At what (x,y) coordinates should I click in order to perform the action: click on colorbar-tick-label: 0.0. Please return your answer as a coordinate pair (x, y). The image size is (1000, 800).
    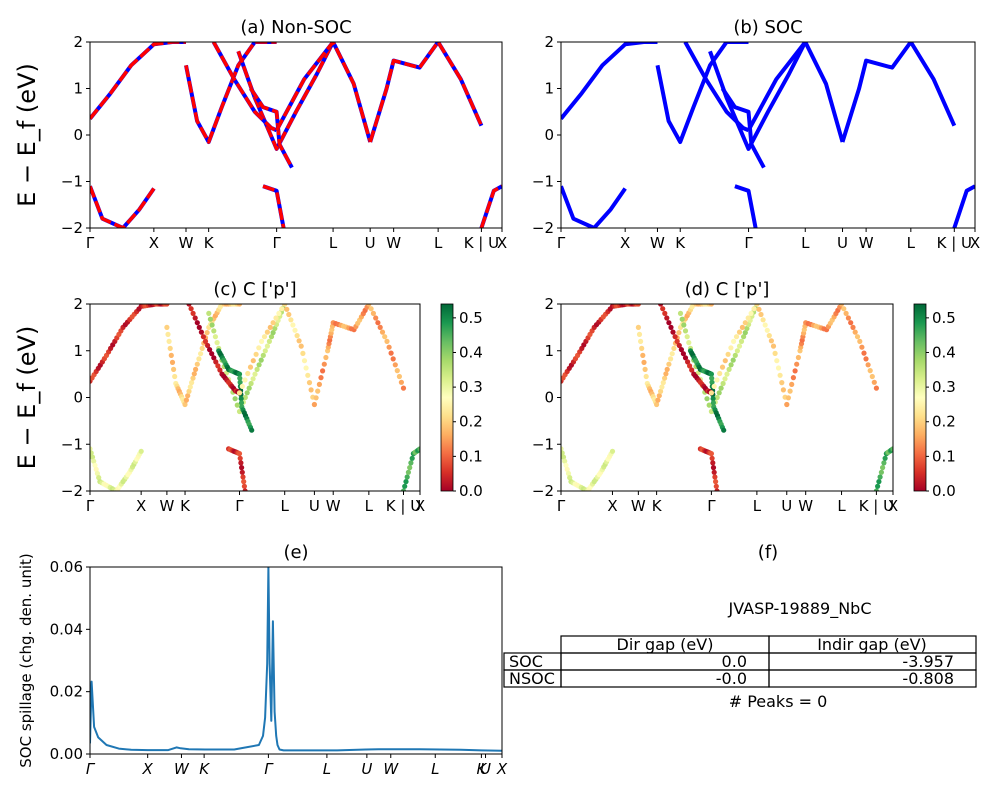
    Looking at the image, I should click on (944, 491).